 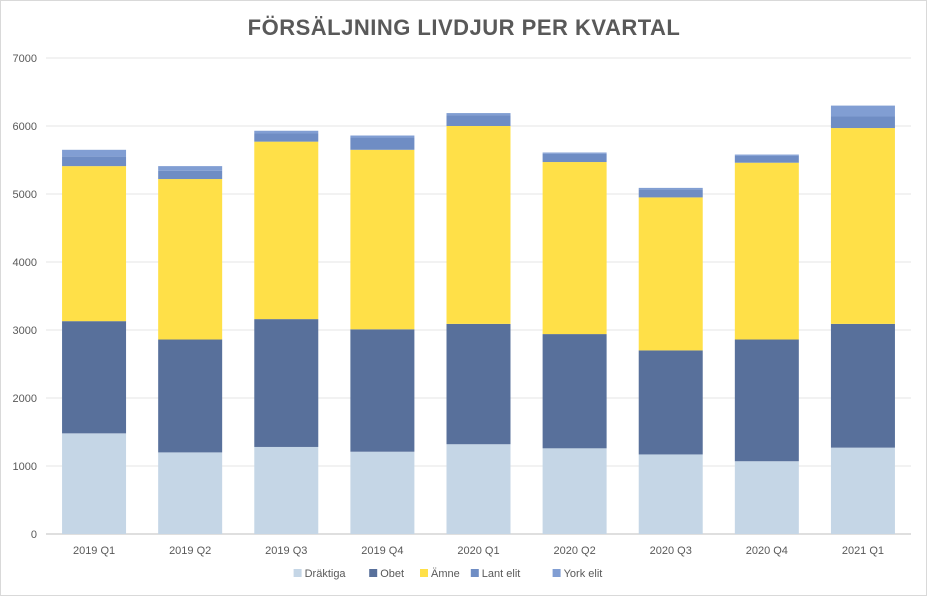 I want to click on x-tick-label: 2020 Q4, so click(x=767, y=551).